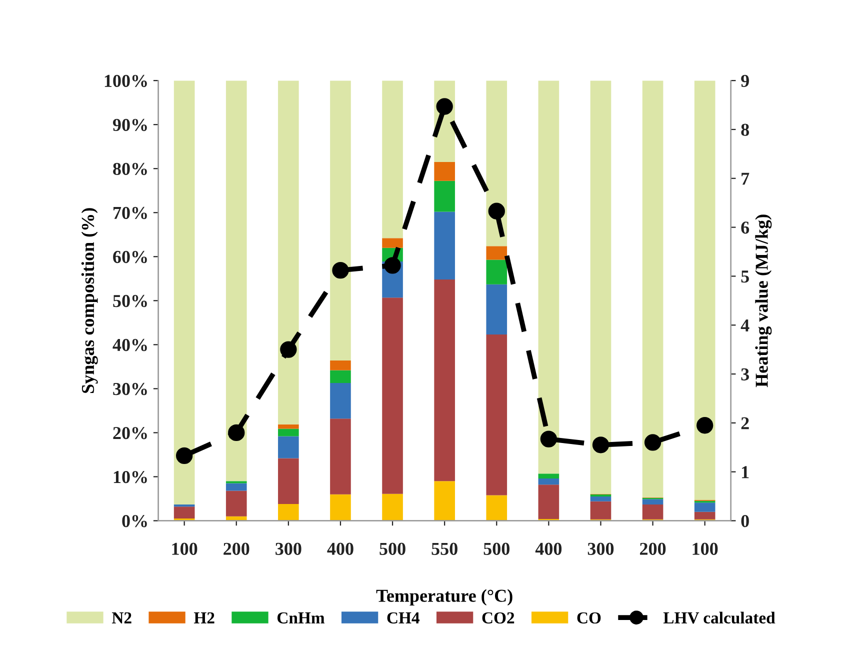  Describe the element at coordinates (134, 521) in the screenshot. I see `y-tick-label: 0%` at that location.